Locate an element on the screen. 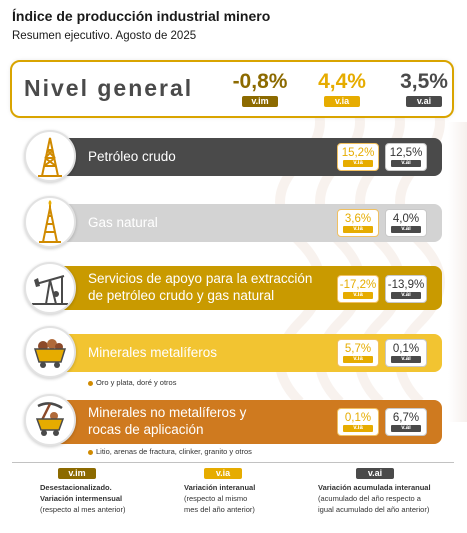 This screenshot has height=533, width=467. mine-cart-icon is located at coordinates (50, 352).